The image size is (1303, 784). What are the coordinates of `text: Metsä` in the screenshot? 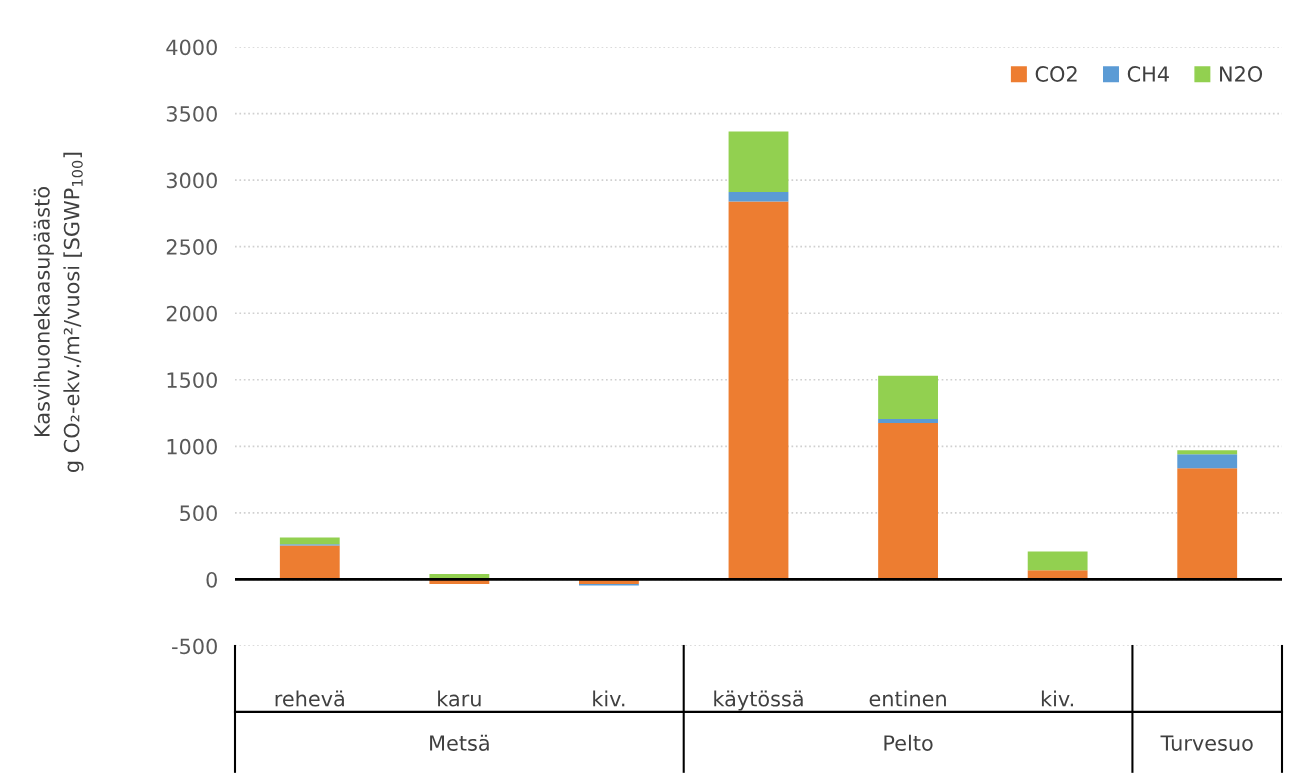 It's located at (459, 742).